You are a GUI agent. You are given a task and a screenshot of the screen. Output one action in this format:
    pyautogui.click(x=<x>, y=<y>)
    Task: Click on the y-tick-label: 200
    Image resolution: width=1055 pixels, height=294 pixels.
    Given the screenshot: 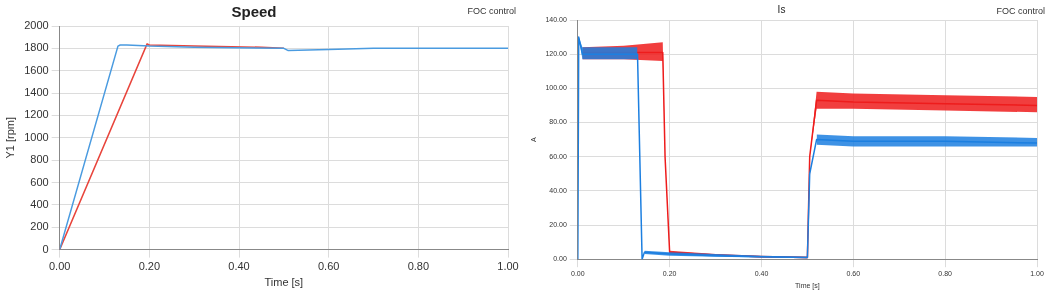 What is the action you would take?
    pyautogui.click(x=39, y=226)
    